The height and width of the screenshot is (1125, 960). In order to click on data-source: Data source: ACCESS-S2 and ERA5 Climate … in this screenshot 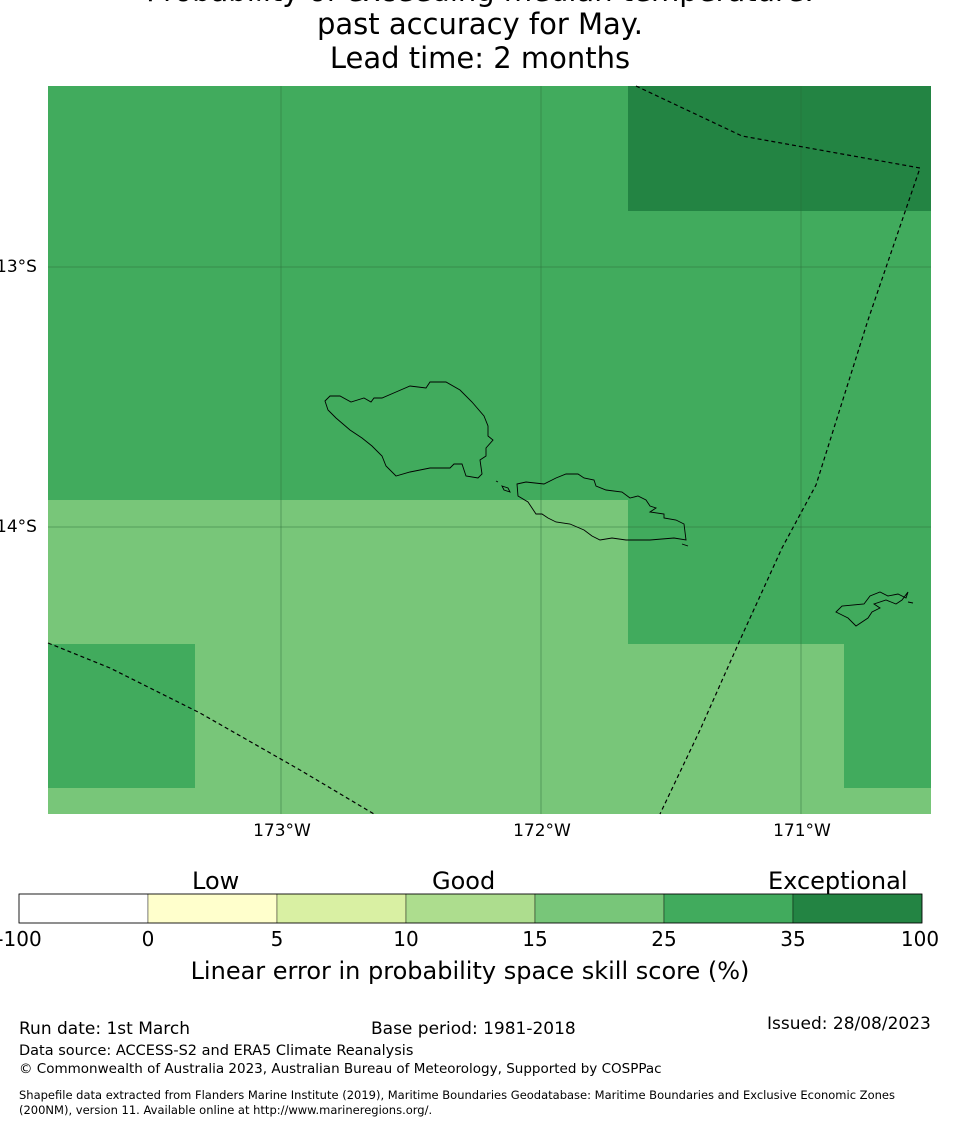, I will do `click(216, 1051)`.